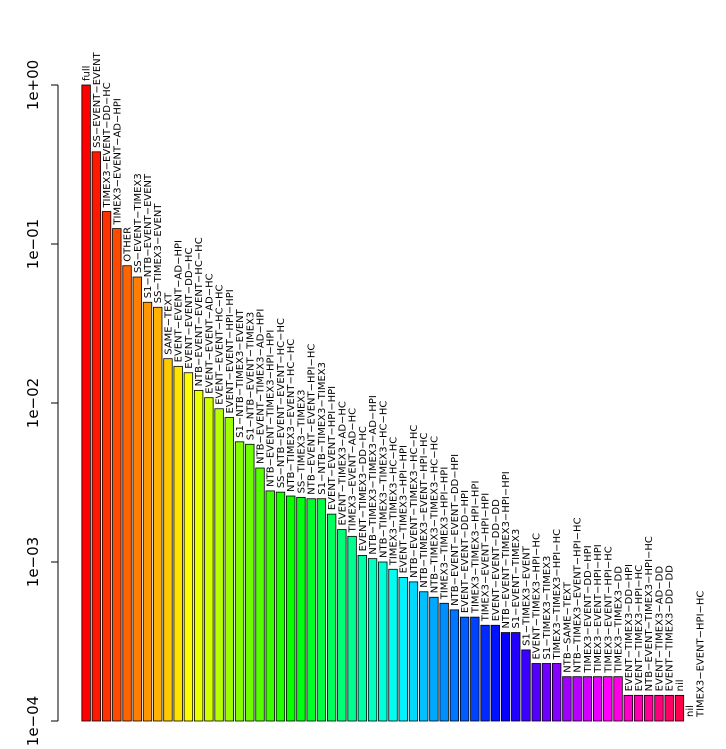 Image resolution: width=726 pixels, height=749 pixels. What do you see at coordinates (107, 145) in the screenshot?
I see `bar-label: TIMEX3−EVENT−DD−HC` at bounding box center [107, 145].